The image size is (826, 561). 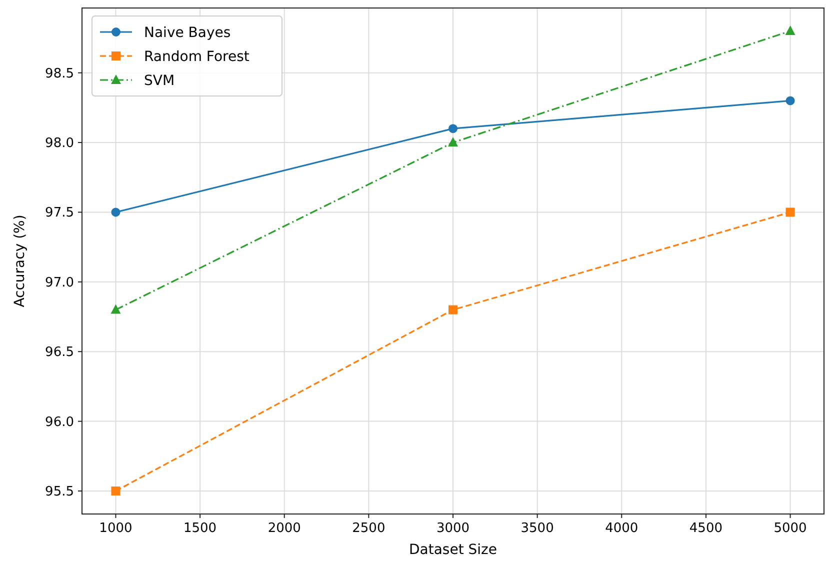 What do you see at coordinates (59, 282) in the screenshot?
I see `y-tick-label: 97.0` at bounding box center [59, 282].